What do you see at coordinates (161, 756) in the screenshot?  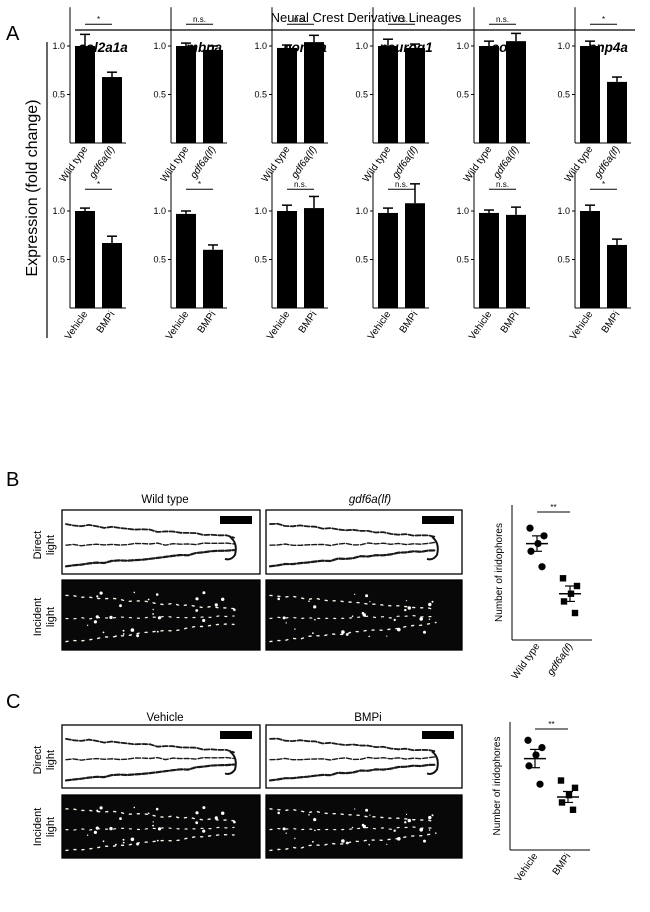 I see `micrograph-vehicle-direct` at bounding box center [161, 756].